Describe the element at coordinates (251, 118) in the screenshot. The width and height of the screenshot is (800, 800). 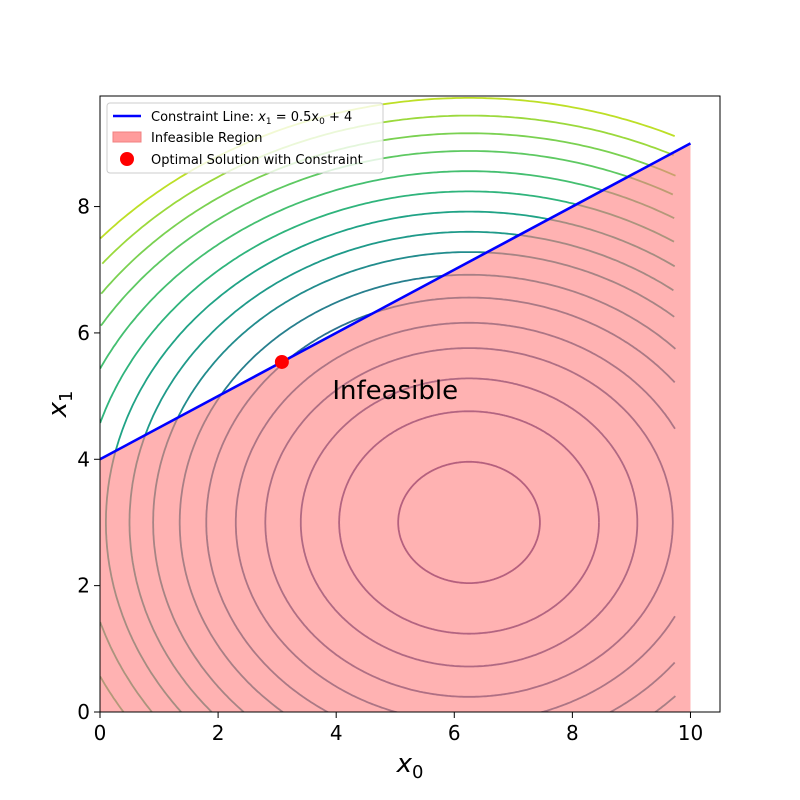
I see `legend-item-constraint-line: Constraint Line: x1 = 0.5x0 + 4` at that location.